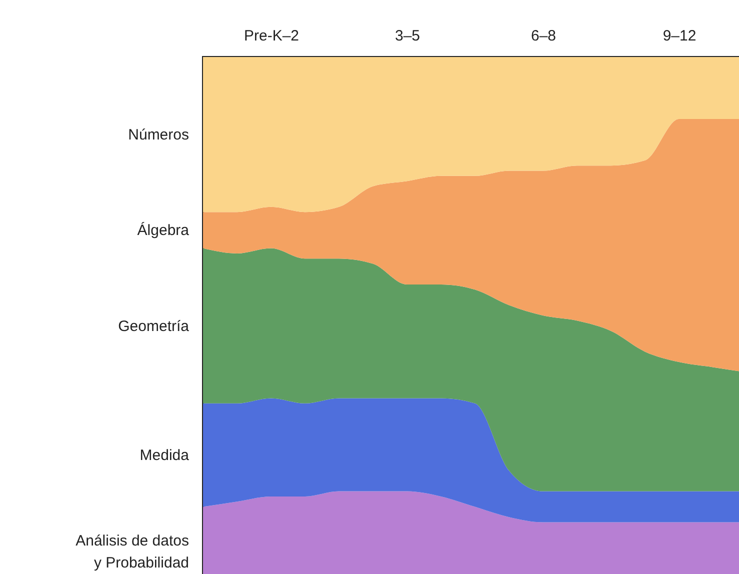 Image resolution: width=739 pixels, height=574 pixels. Describe the element at coordinates (154, 326) in the screenshot. I see `series-label: Geometría` at that location.